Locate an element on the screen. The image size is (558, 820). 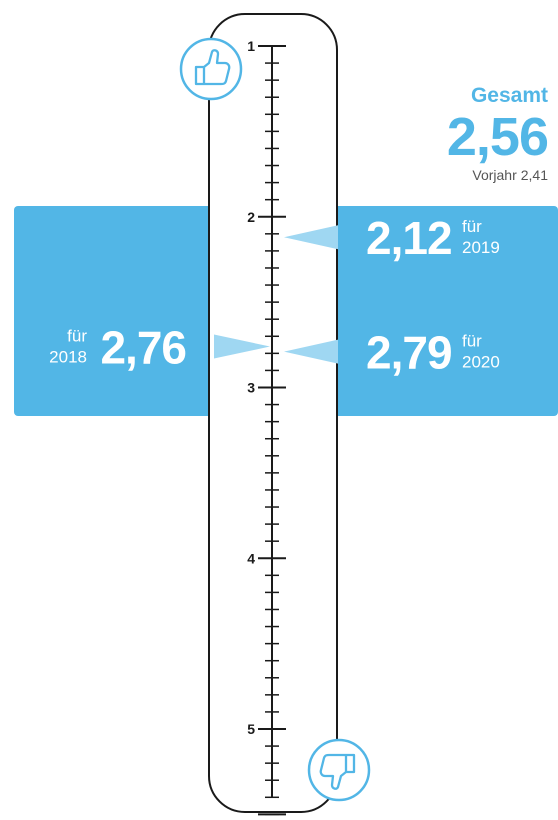
total-summary: Gesamt 2,56 Vorjahr 2,41 is located at coordinates (497, 134).